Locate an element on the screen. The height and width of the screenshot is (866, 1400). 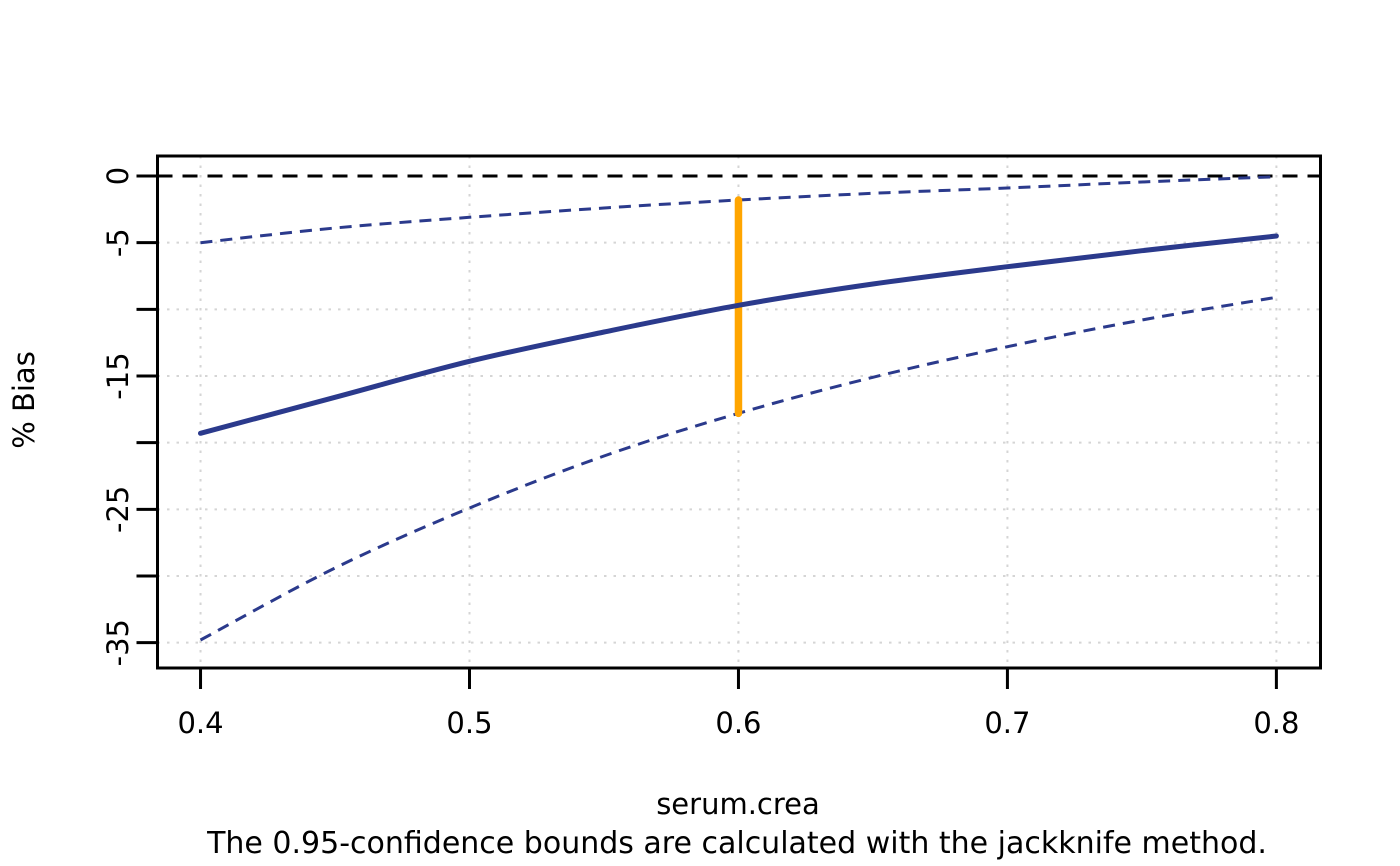
x-axis-title: serum.crea is located at coordinates (738, 804).